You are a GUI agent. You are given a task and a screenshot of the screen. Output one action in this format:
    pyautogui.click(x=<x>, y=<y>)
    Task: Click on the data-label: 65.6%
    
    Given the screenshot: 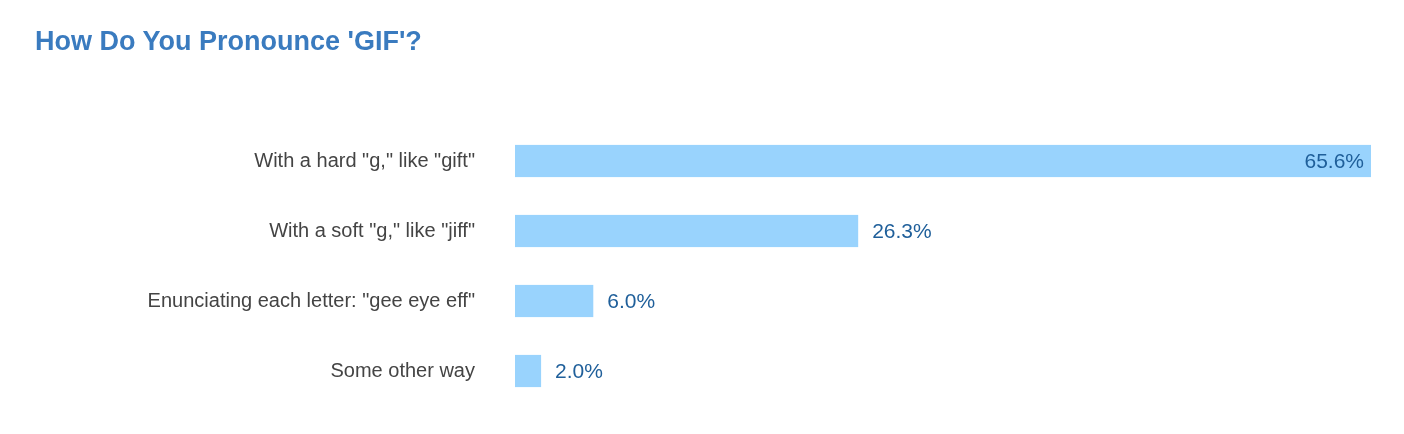 What is the action you would take?
    pyautogui.click(x=1334, y=161)
    